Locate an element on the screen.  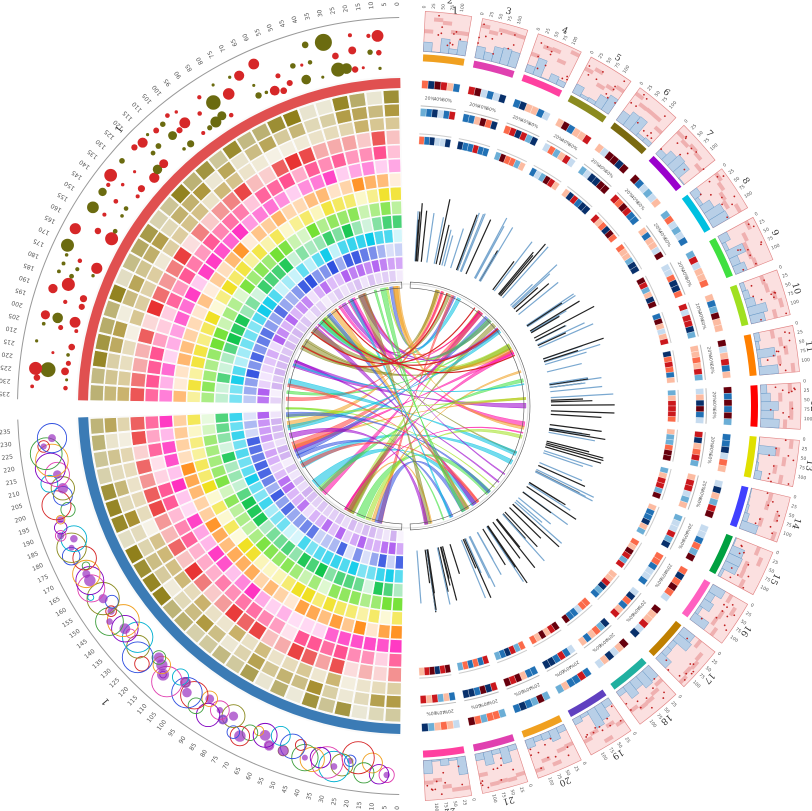
tick-label: 125 is located at coordinates (114, 682).